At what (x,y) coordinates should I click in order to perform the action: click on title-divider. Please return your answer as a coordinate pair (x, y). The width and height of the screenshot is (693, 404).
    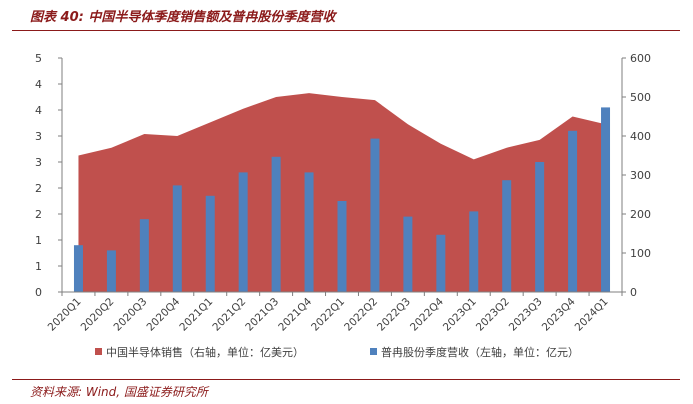
    Looking at the image, I should click on (346, 30).